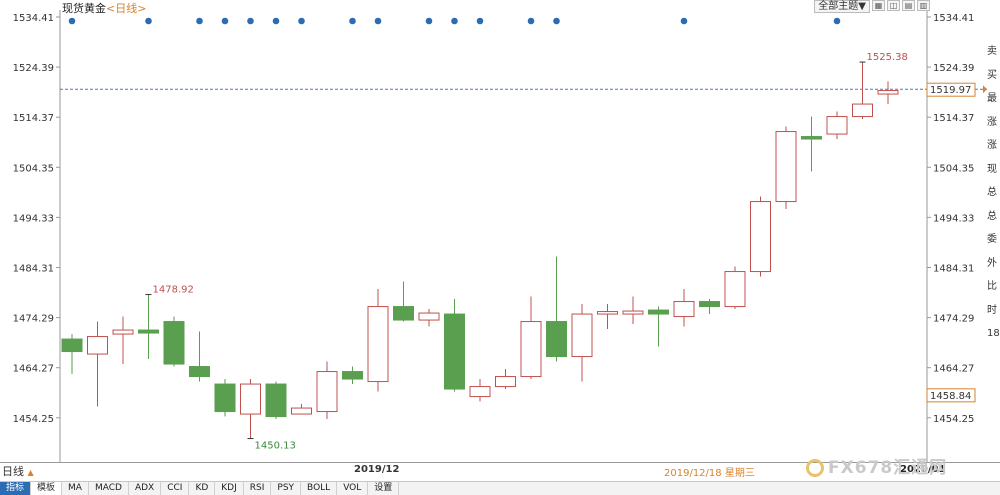 This screenshot has width=1000, height=495. Describe the element at coordinates (229, 488) in the screenshot. I see `tab-kdj: KDJ` at that location.